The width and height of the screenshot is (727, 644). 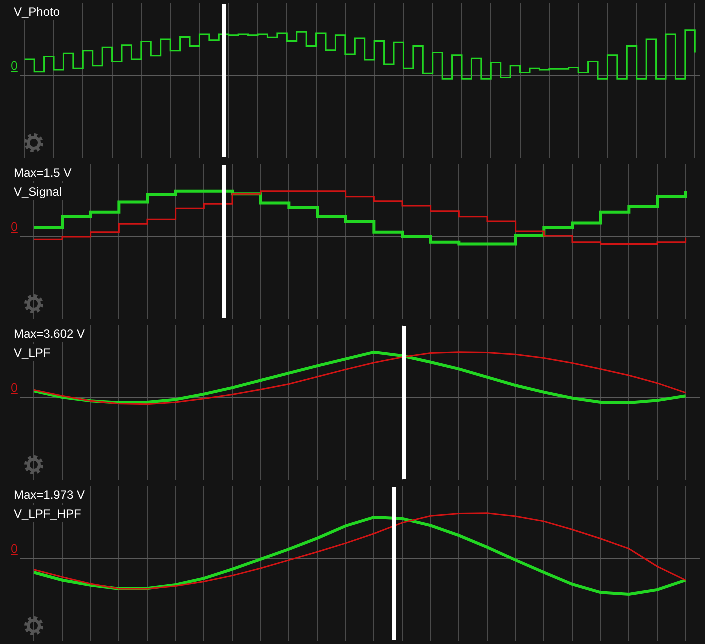 What do you see at coordinates (37, 12) in the screenshot?
I see `chart-title: V_Photo` at bounding box center [37, 12].